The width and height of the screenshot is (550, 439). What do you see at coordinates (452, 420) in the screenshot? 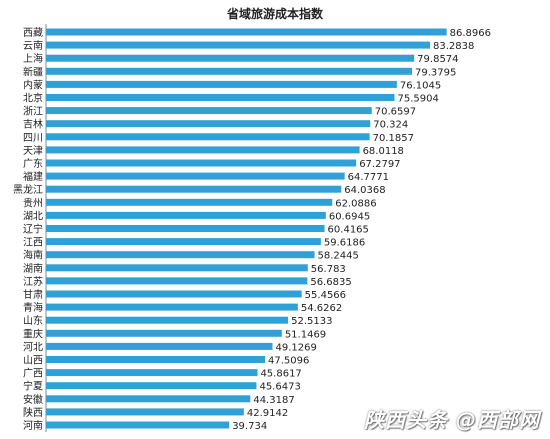
I see `watermark: 陕西头条 @西部网` at bounding box center [452, 420].